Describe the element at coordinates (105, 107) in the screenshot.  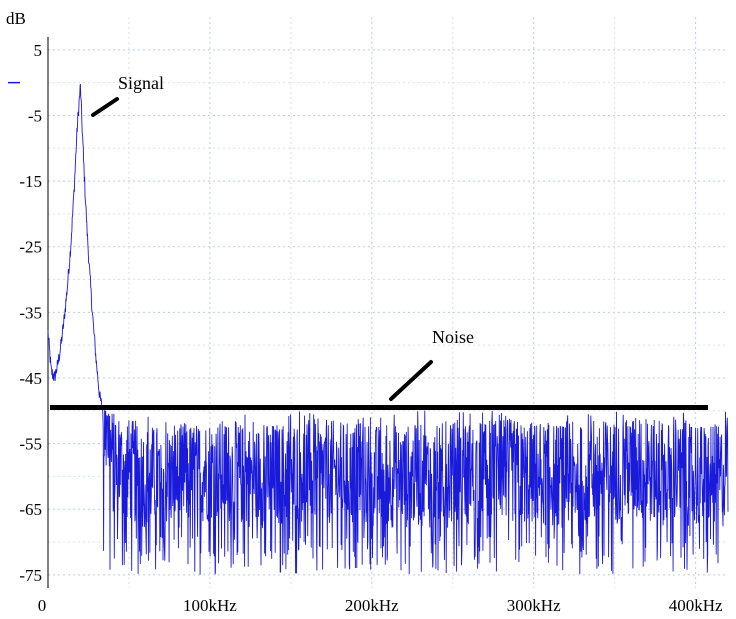
I see `signal-pointer` at that location.